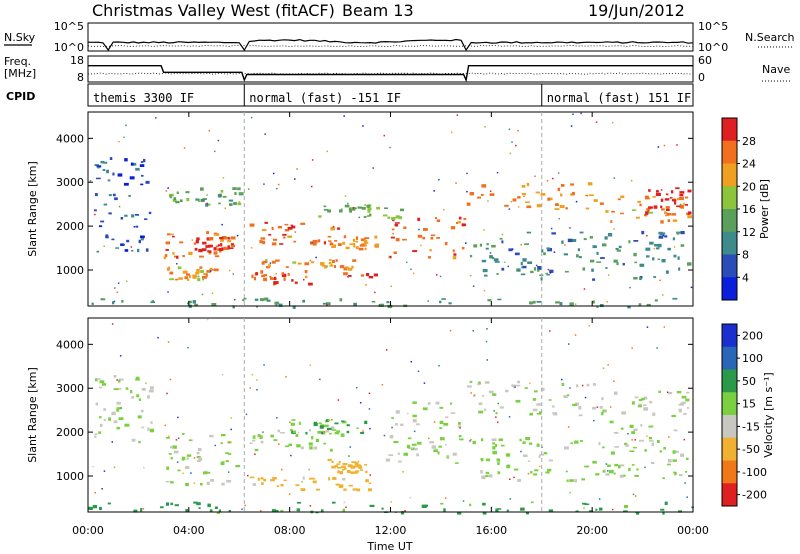 The height and width of the screenshot is (554, 800). I want to click on colorbar-tick-label: -50, so click(751, 449).